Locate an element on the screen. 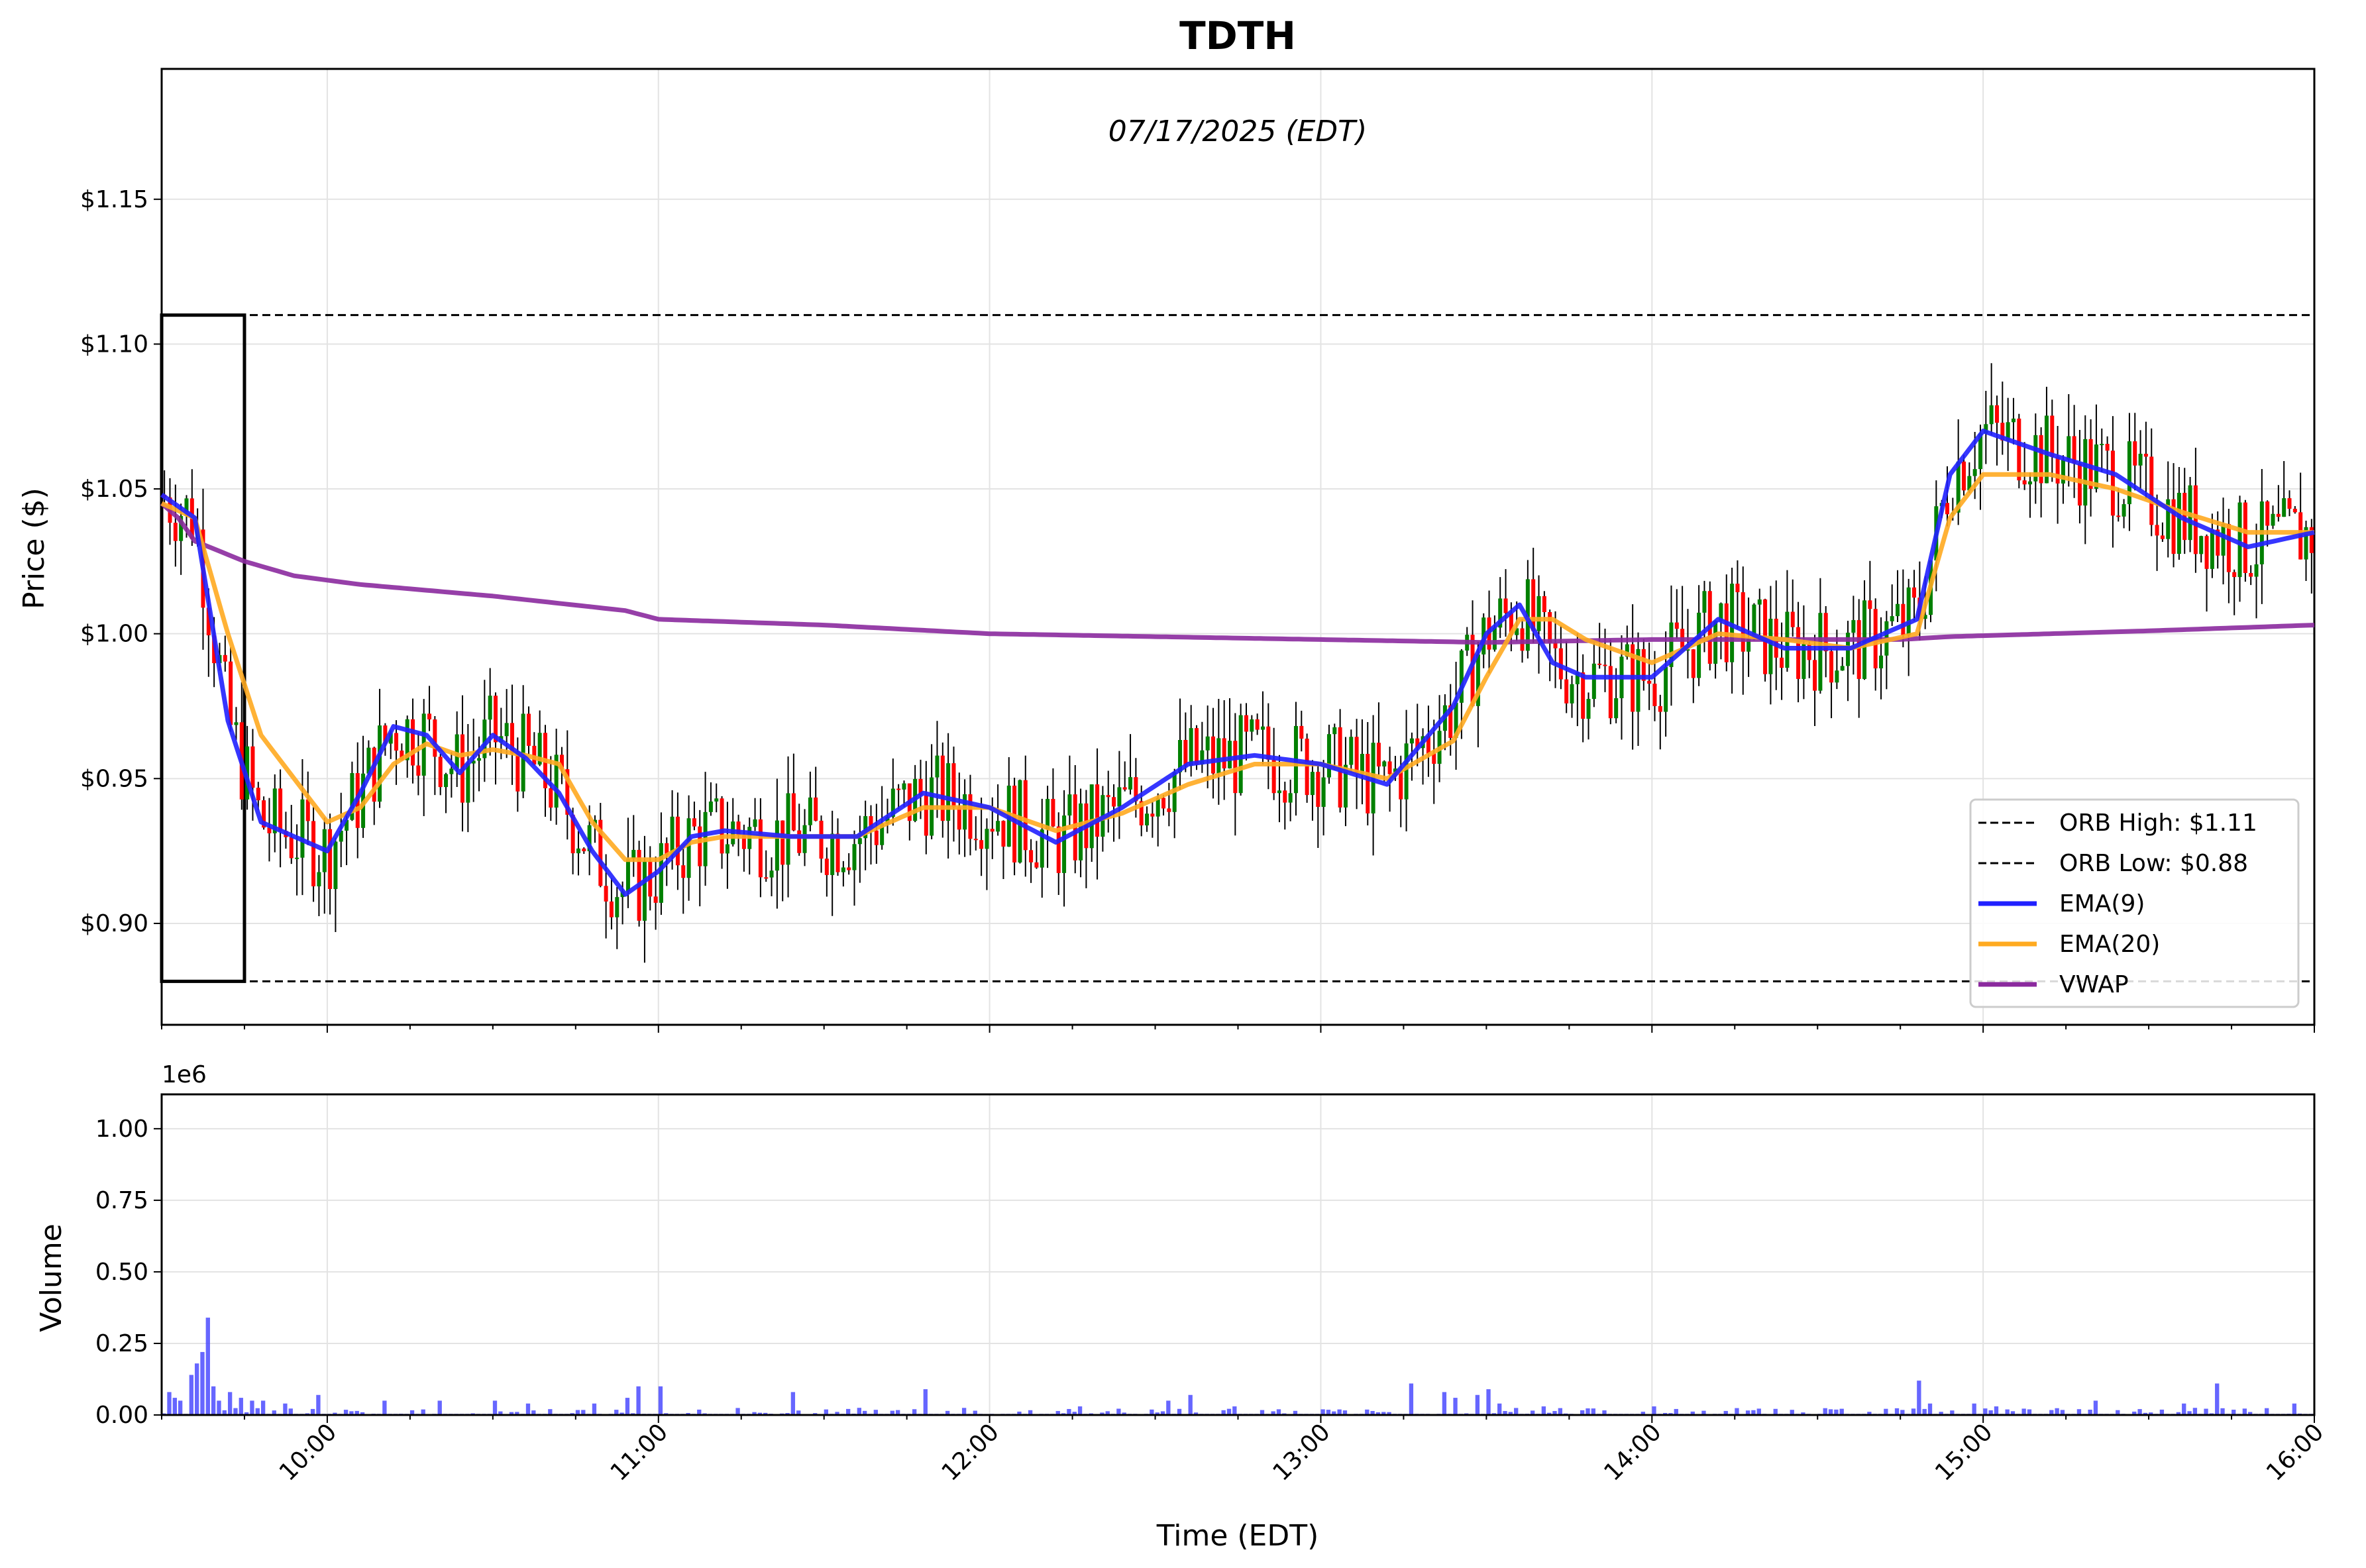  x-axis-label: Time (EDT) is located at coordinates (1237, 1536).